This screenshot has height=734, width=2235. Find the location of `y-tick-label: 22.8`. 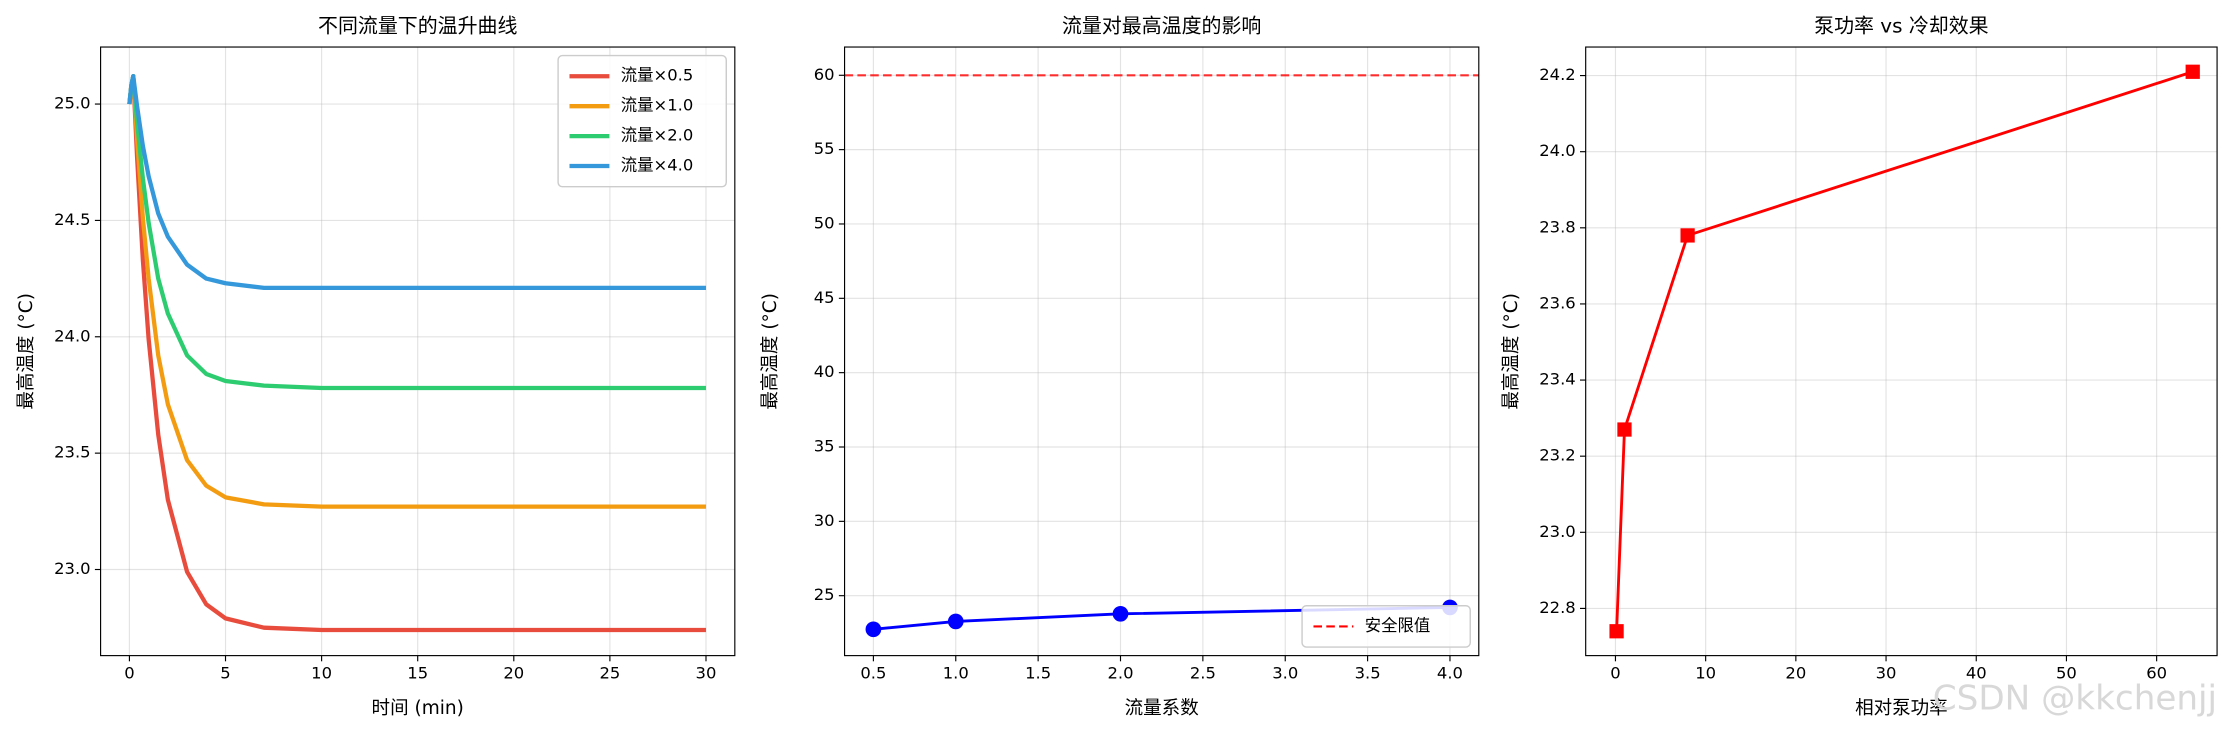

y-tick-label: 22.8 is located at coordinates (1557, 607).